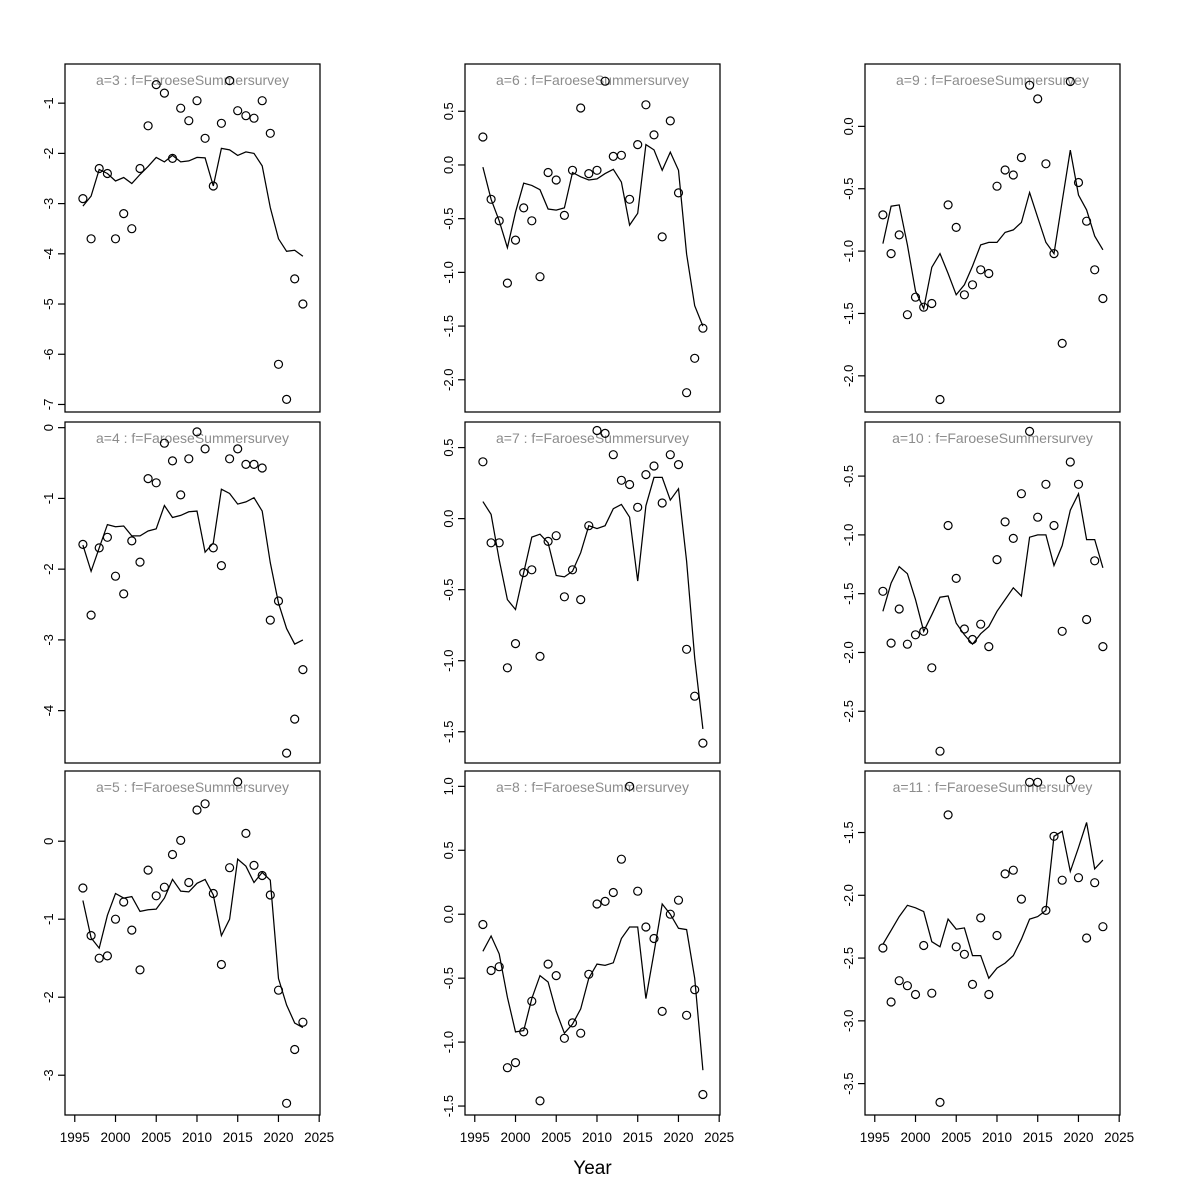  I want to click on fit-line, so click(193, 566).